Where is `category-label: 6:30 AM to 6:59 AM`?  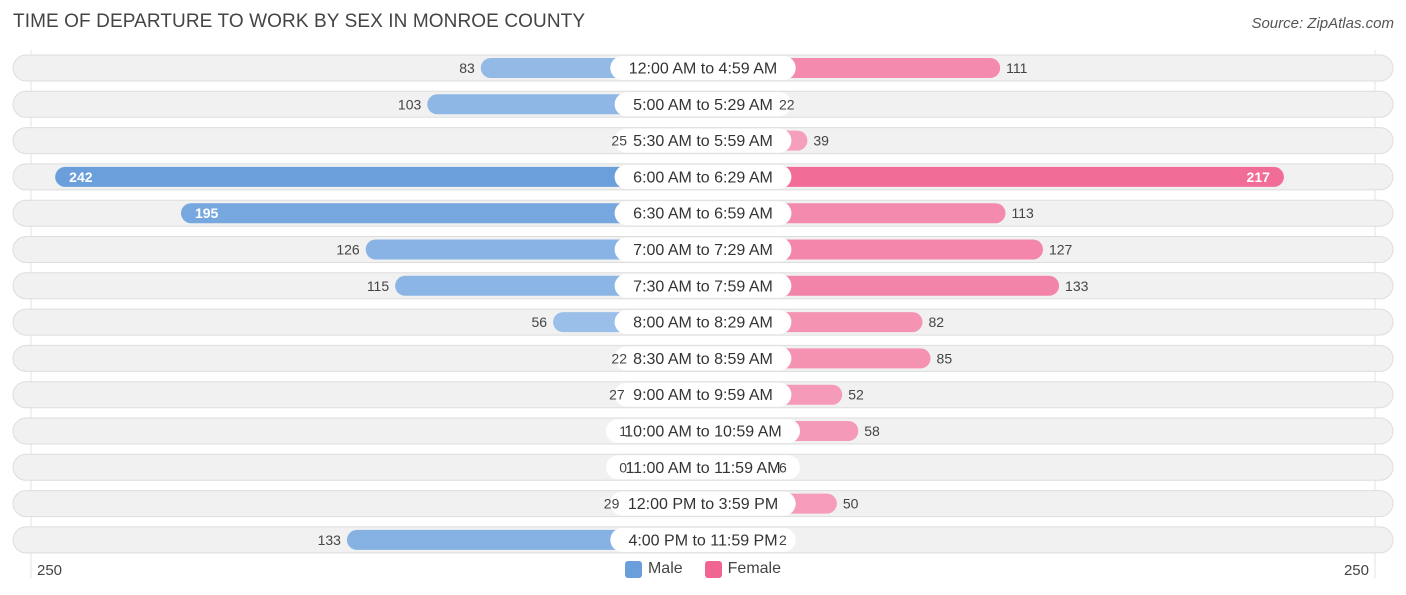 category-label: 6:30 AM to 6:59 AM is located at coordinates (703, 214).